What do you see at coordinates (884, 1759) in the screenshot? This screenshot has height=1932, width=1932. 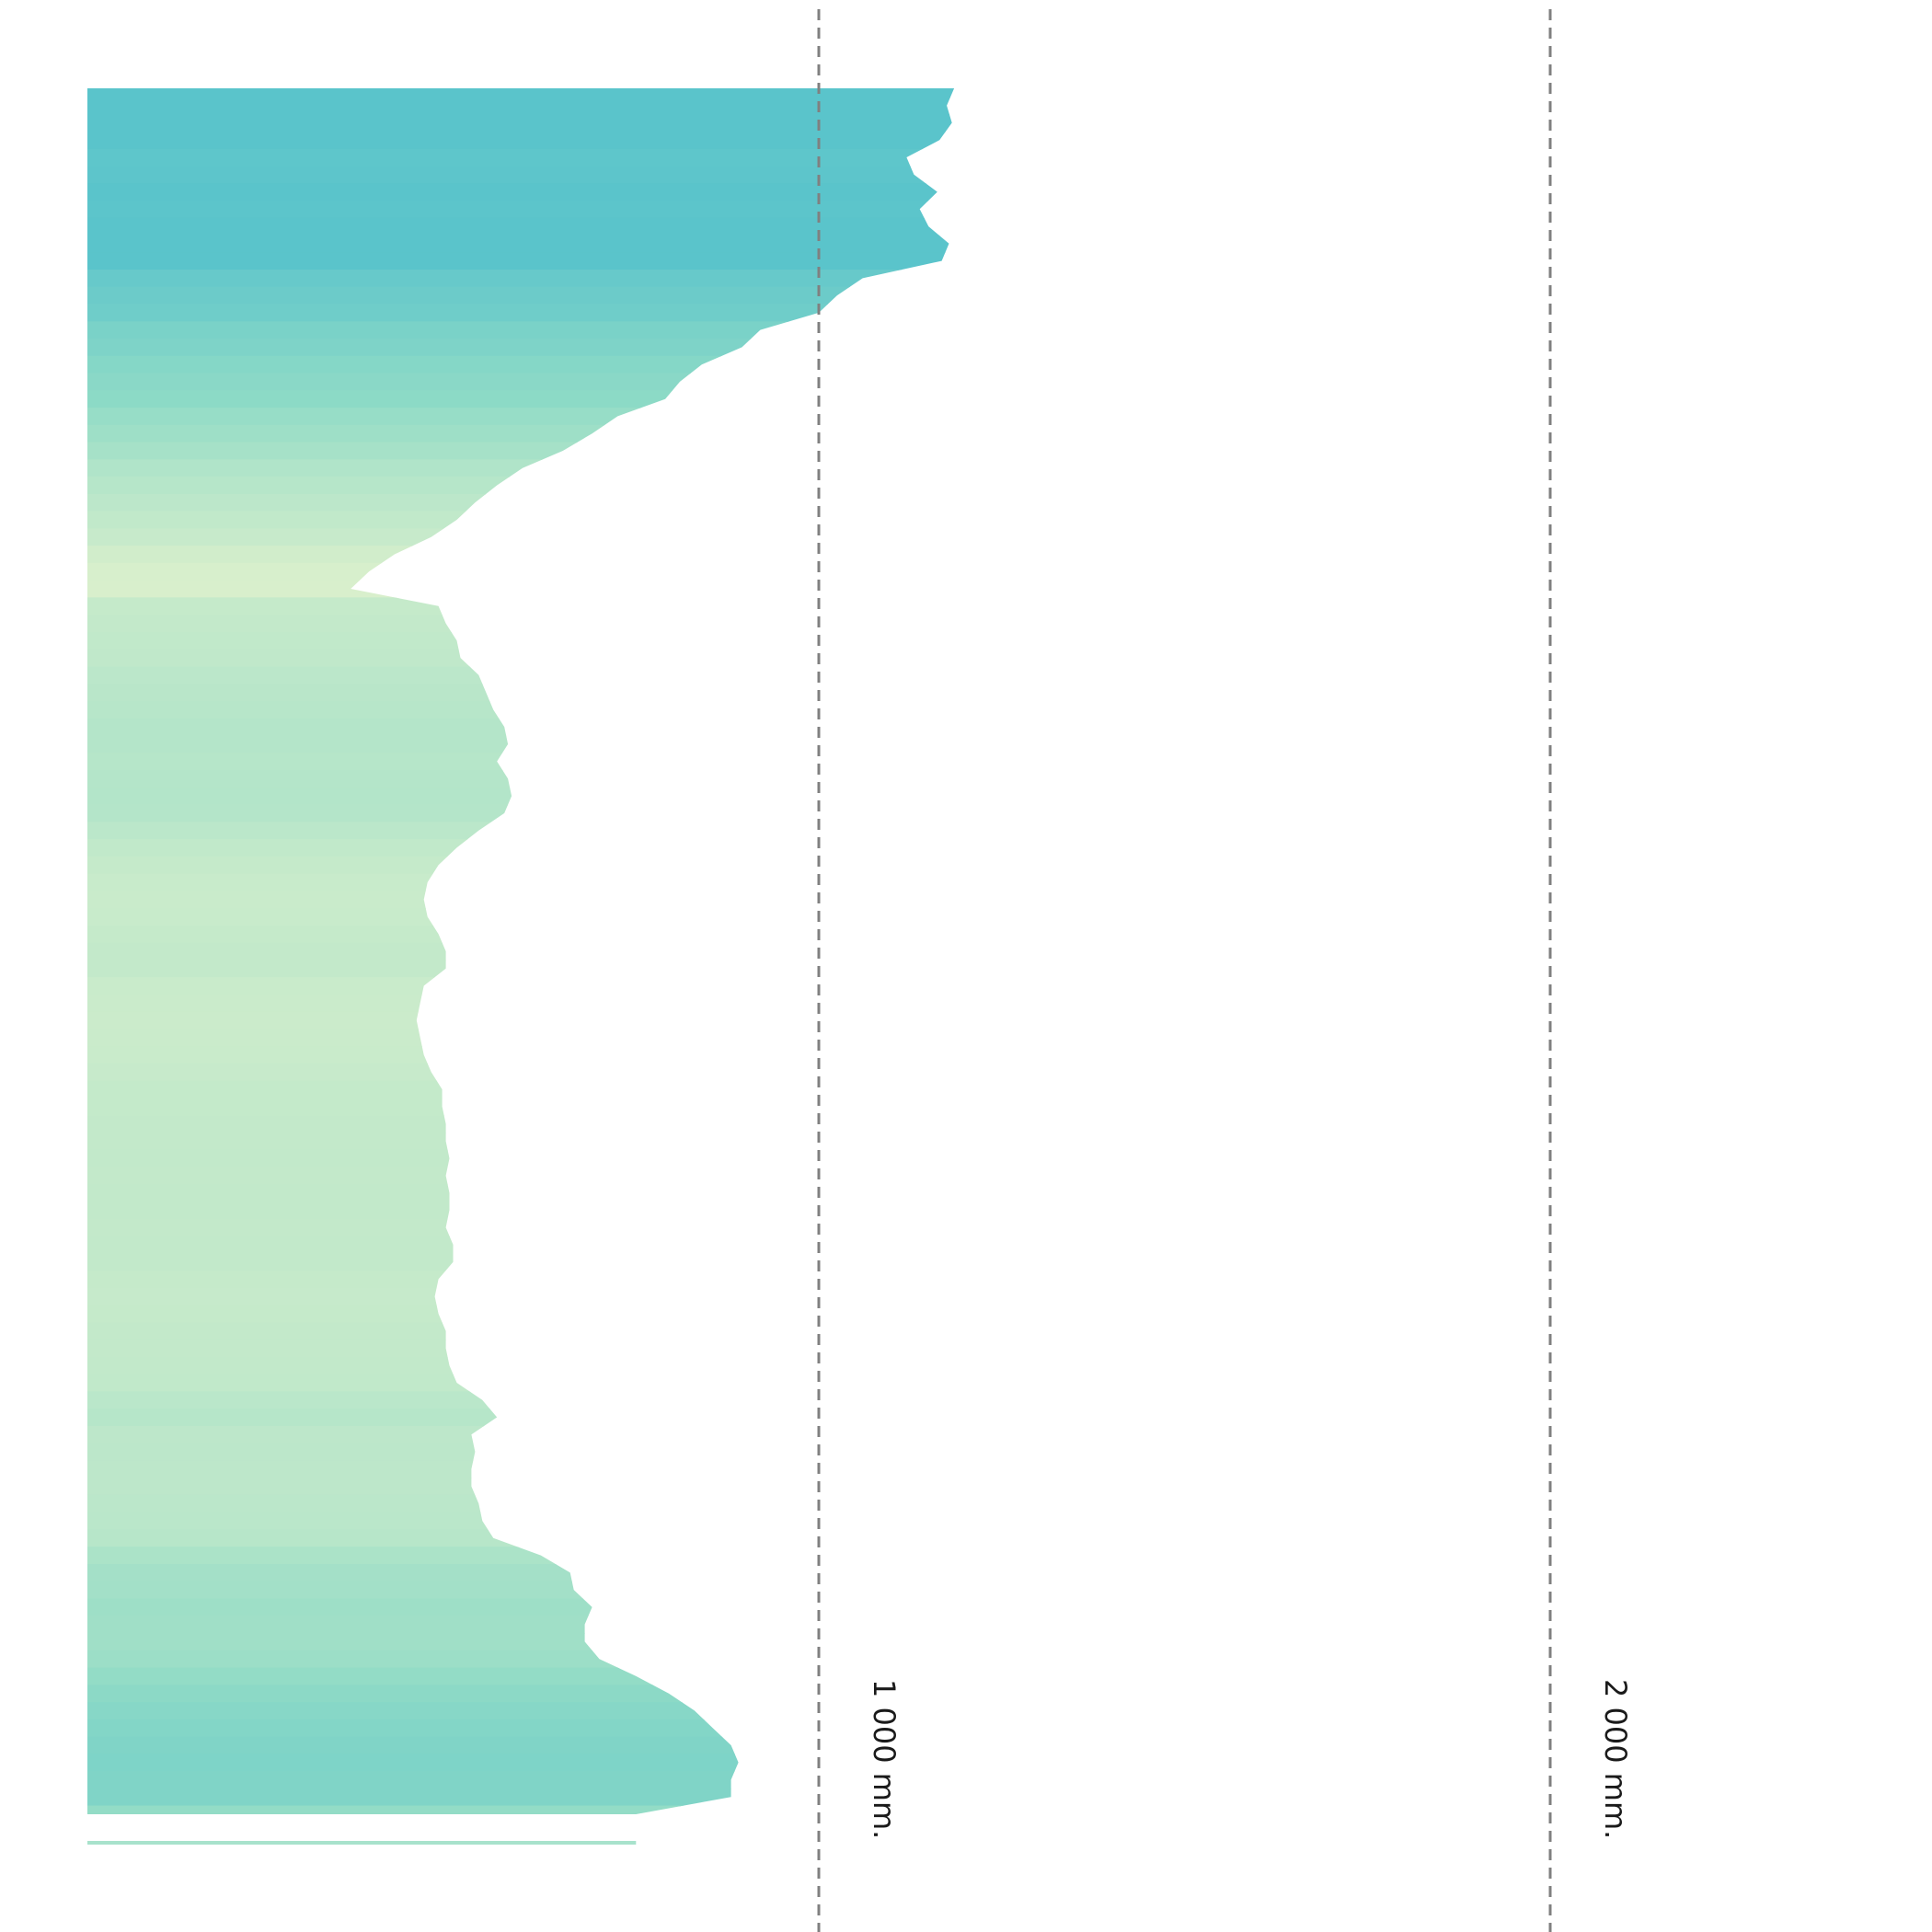 I see `reference-label-1000: 1 000 mm.` at bounding box center [884, 1759].